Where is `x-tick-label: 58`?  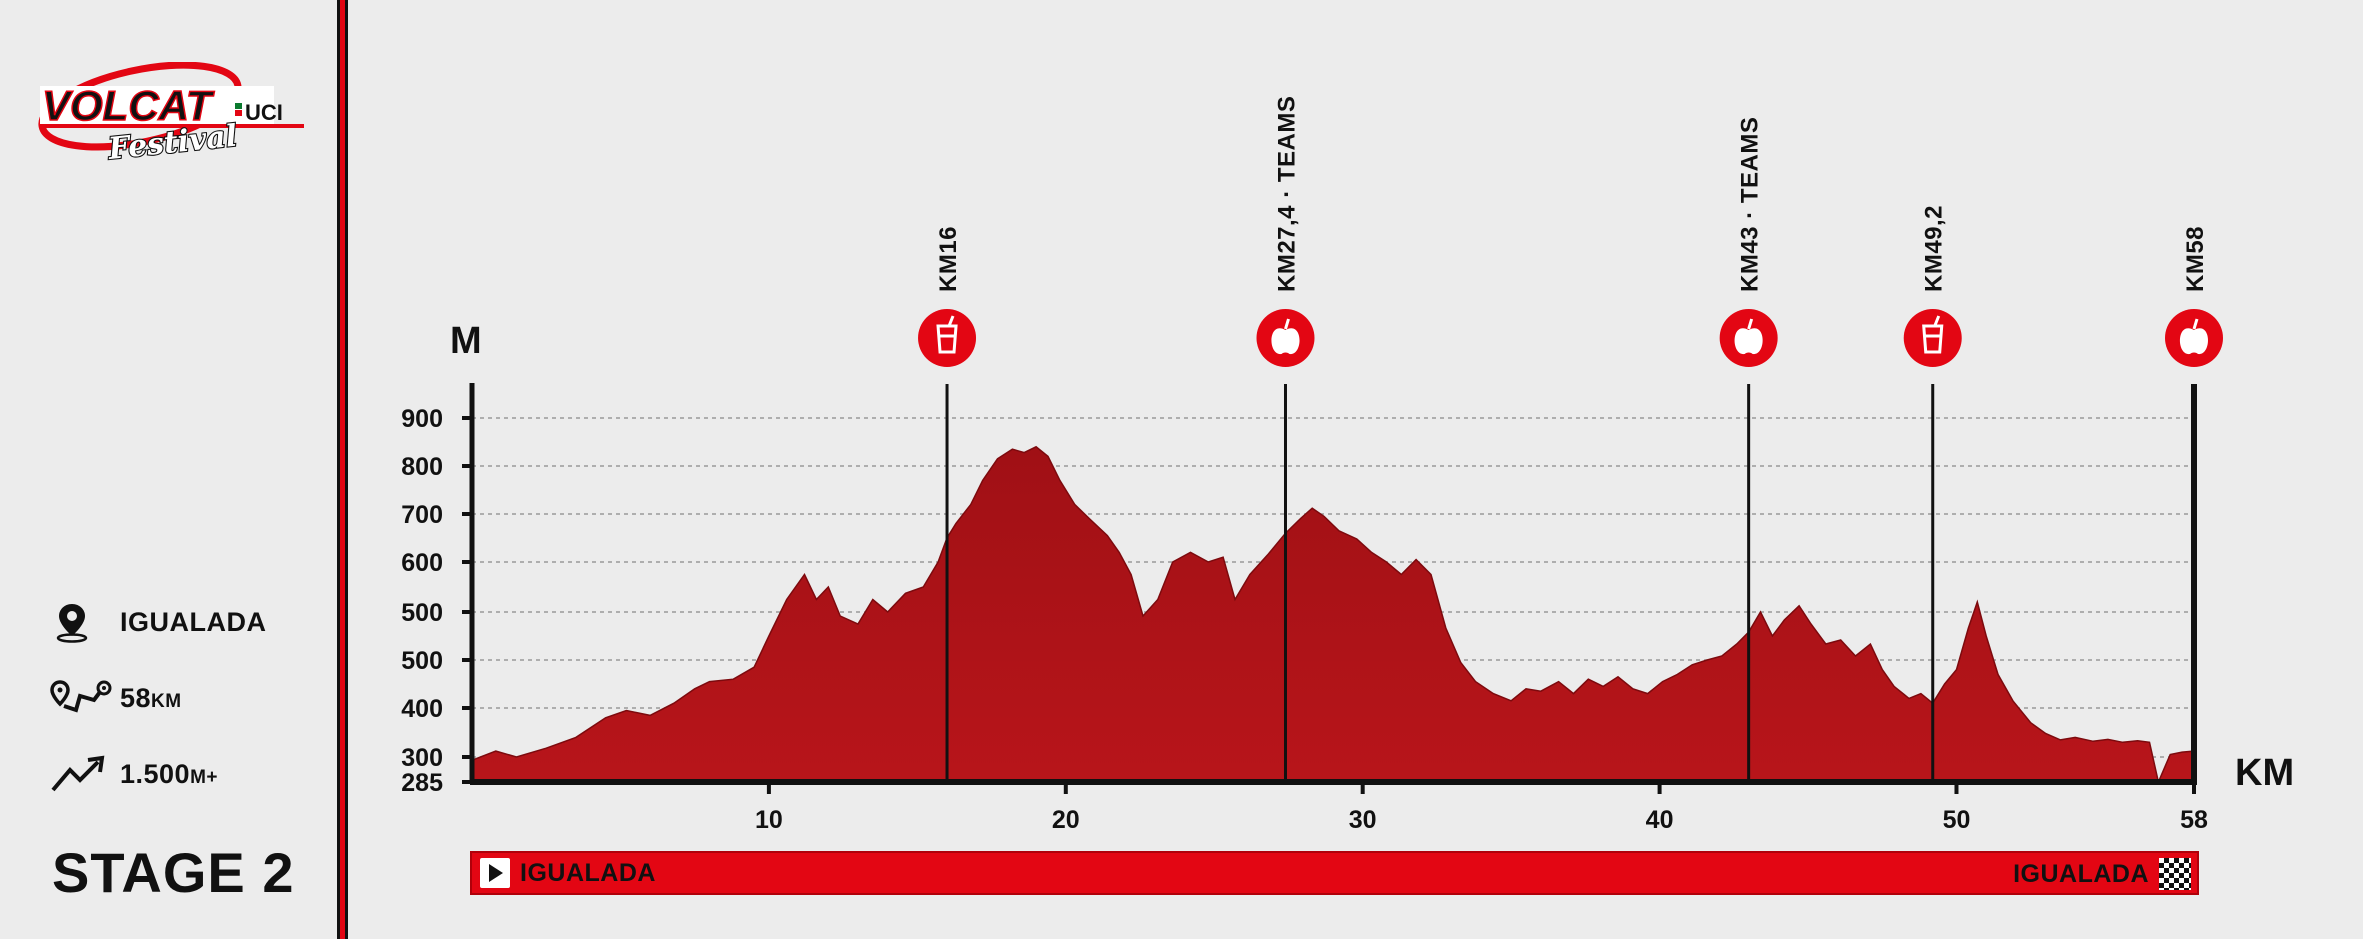 x-tick-label: 58 is located at coordinates (2194, 820).